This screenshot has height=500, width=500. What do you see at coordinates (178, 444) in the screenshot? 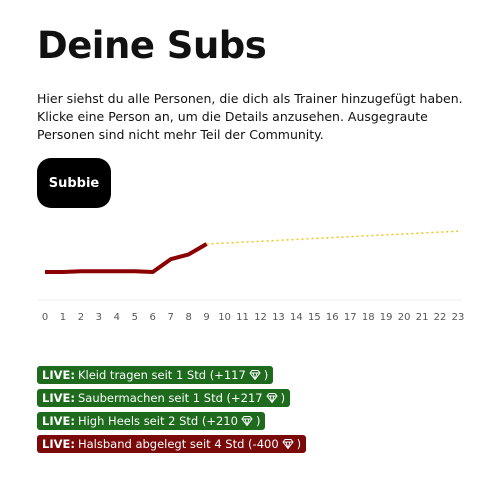
I see `badge-text: Halsband abgelegt seit 4 Std (-400` at bounding box center [178, 444].